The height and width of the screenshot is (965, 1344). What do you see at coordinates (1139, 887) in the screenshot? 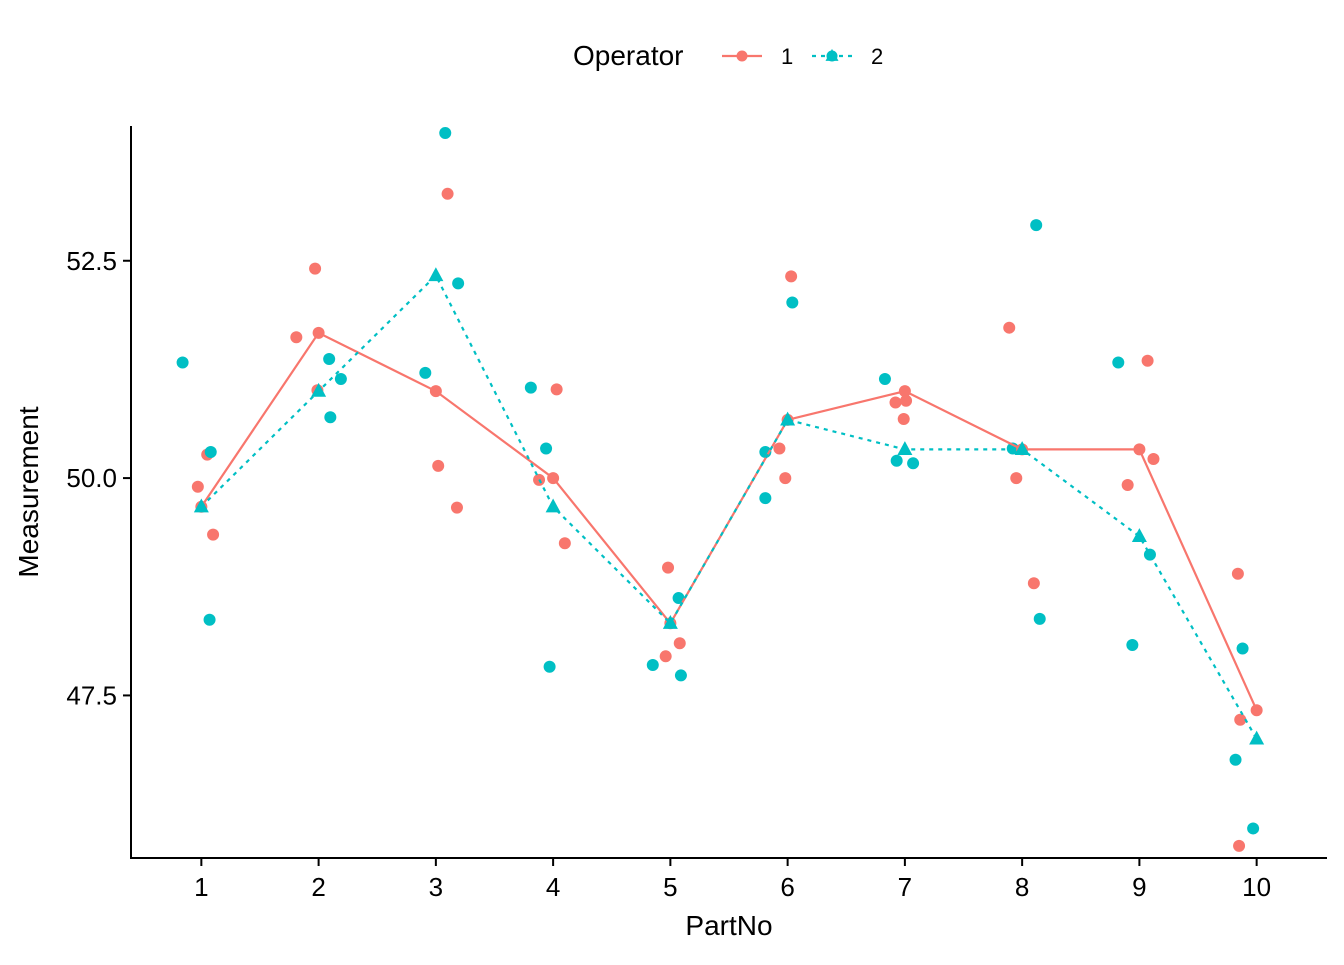
I see `x-tick-label-9: 9` at bounding box center [1139, 887].